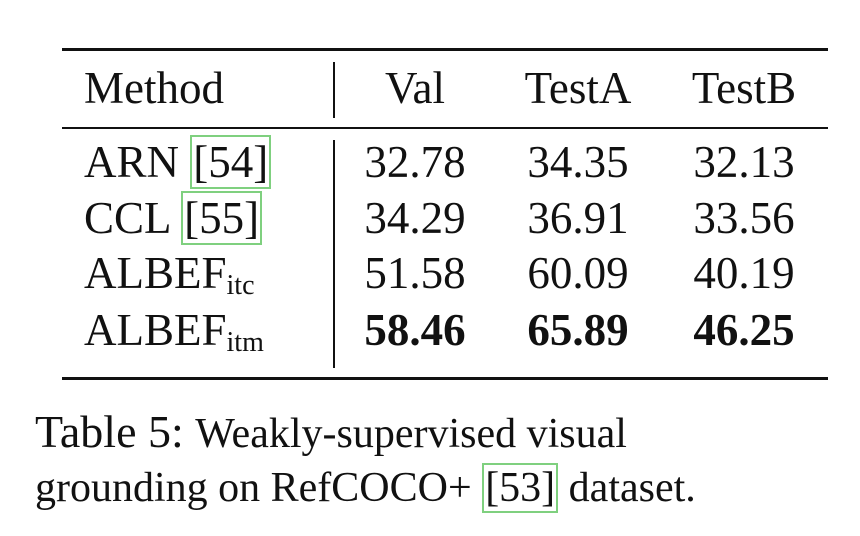  I want to click on method-subscript: itm, so click(245, 342).